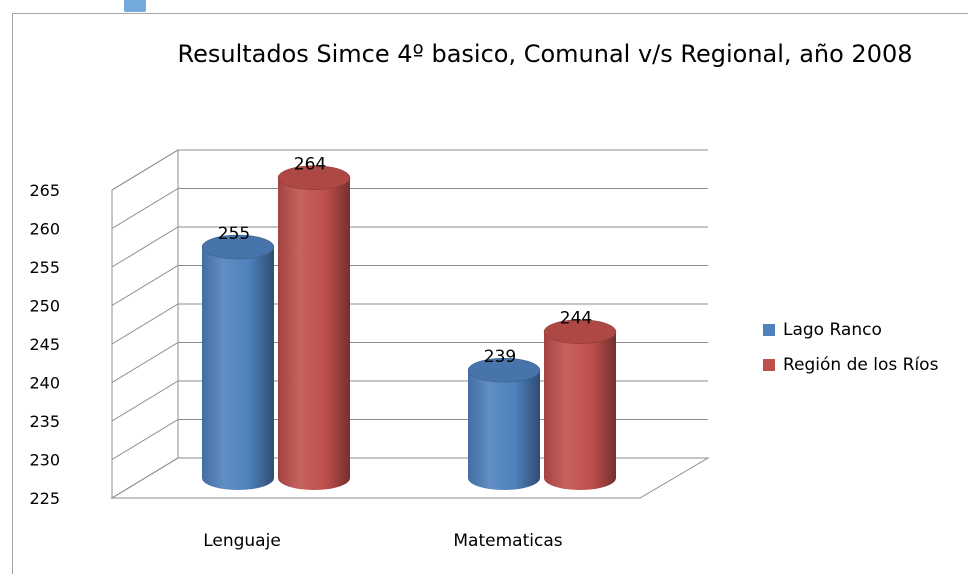 The height and width of the screenshot is (575, 968). I want to click on floor, so click(410, 478).